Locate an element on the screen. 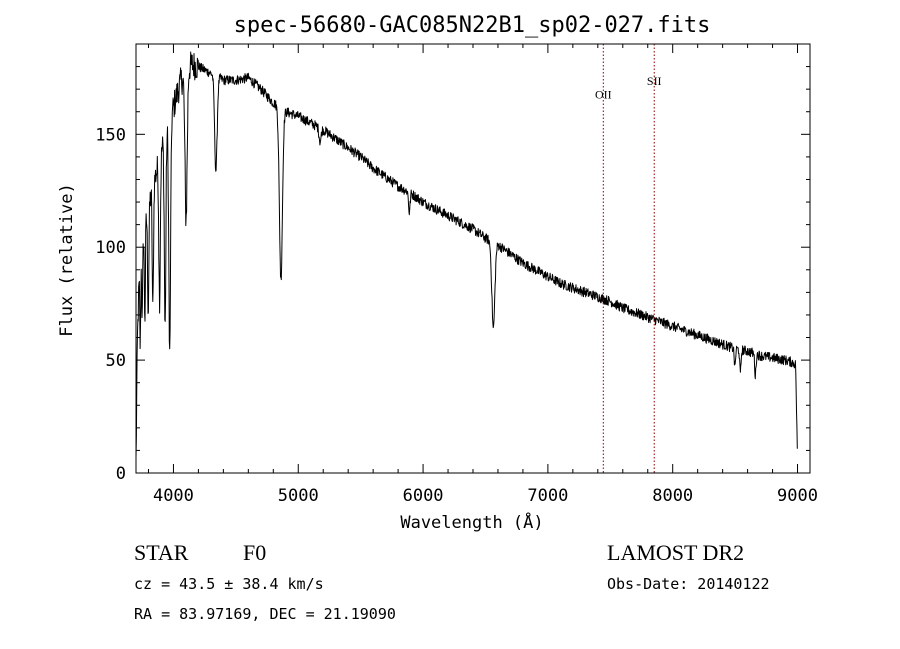 The height and width of the screenshot is (649, 900). x-tick-label: 9000 is located at coordinates (797, 496).